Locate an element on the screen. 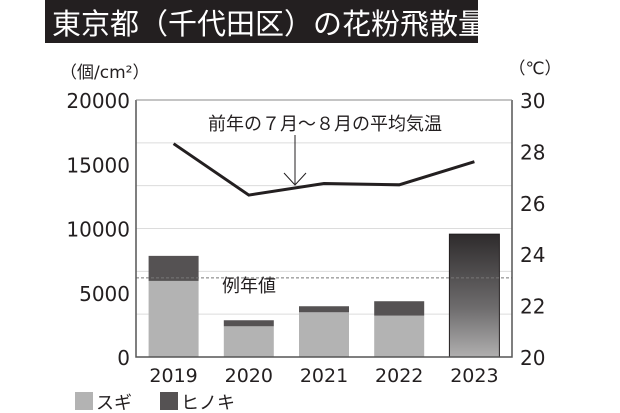 The image size is (620, 413). left-tick-label: 5000 is located at coordinates (104, 294).